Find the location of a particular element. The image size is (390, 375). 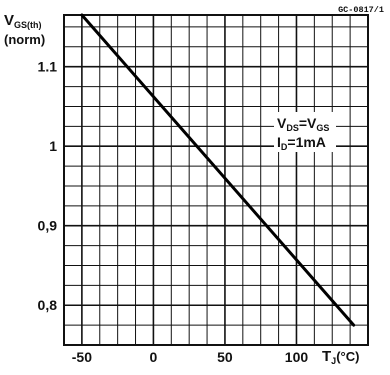

annotation-vds-vgs: VDS=VGS is located at coordinates (303, 124).